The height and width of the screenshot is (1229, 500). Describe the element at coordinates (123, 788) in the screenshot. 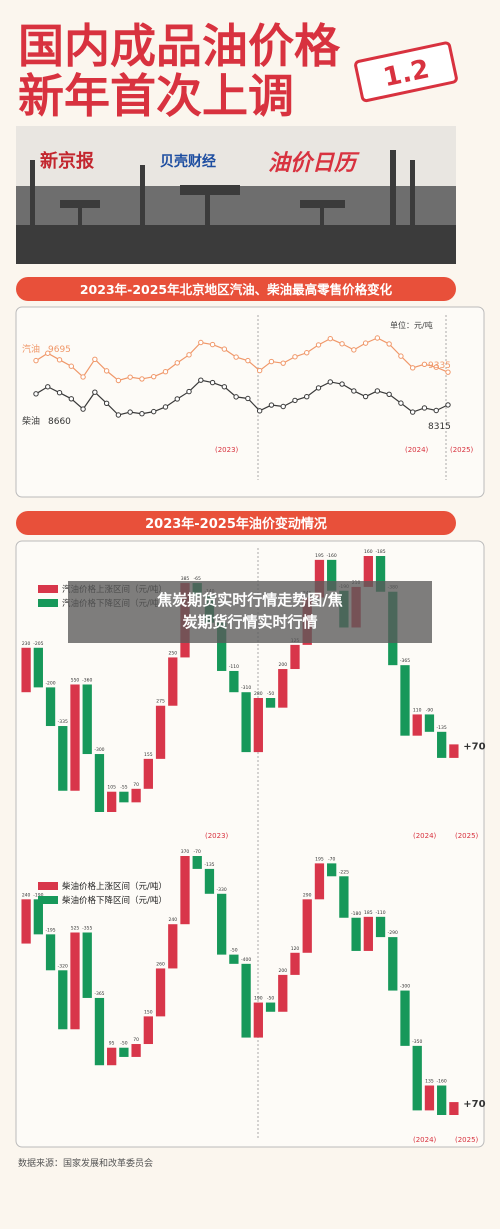

I see `value-label: -55` at that location.